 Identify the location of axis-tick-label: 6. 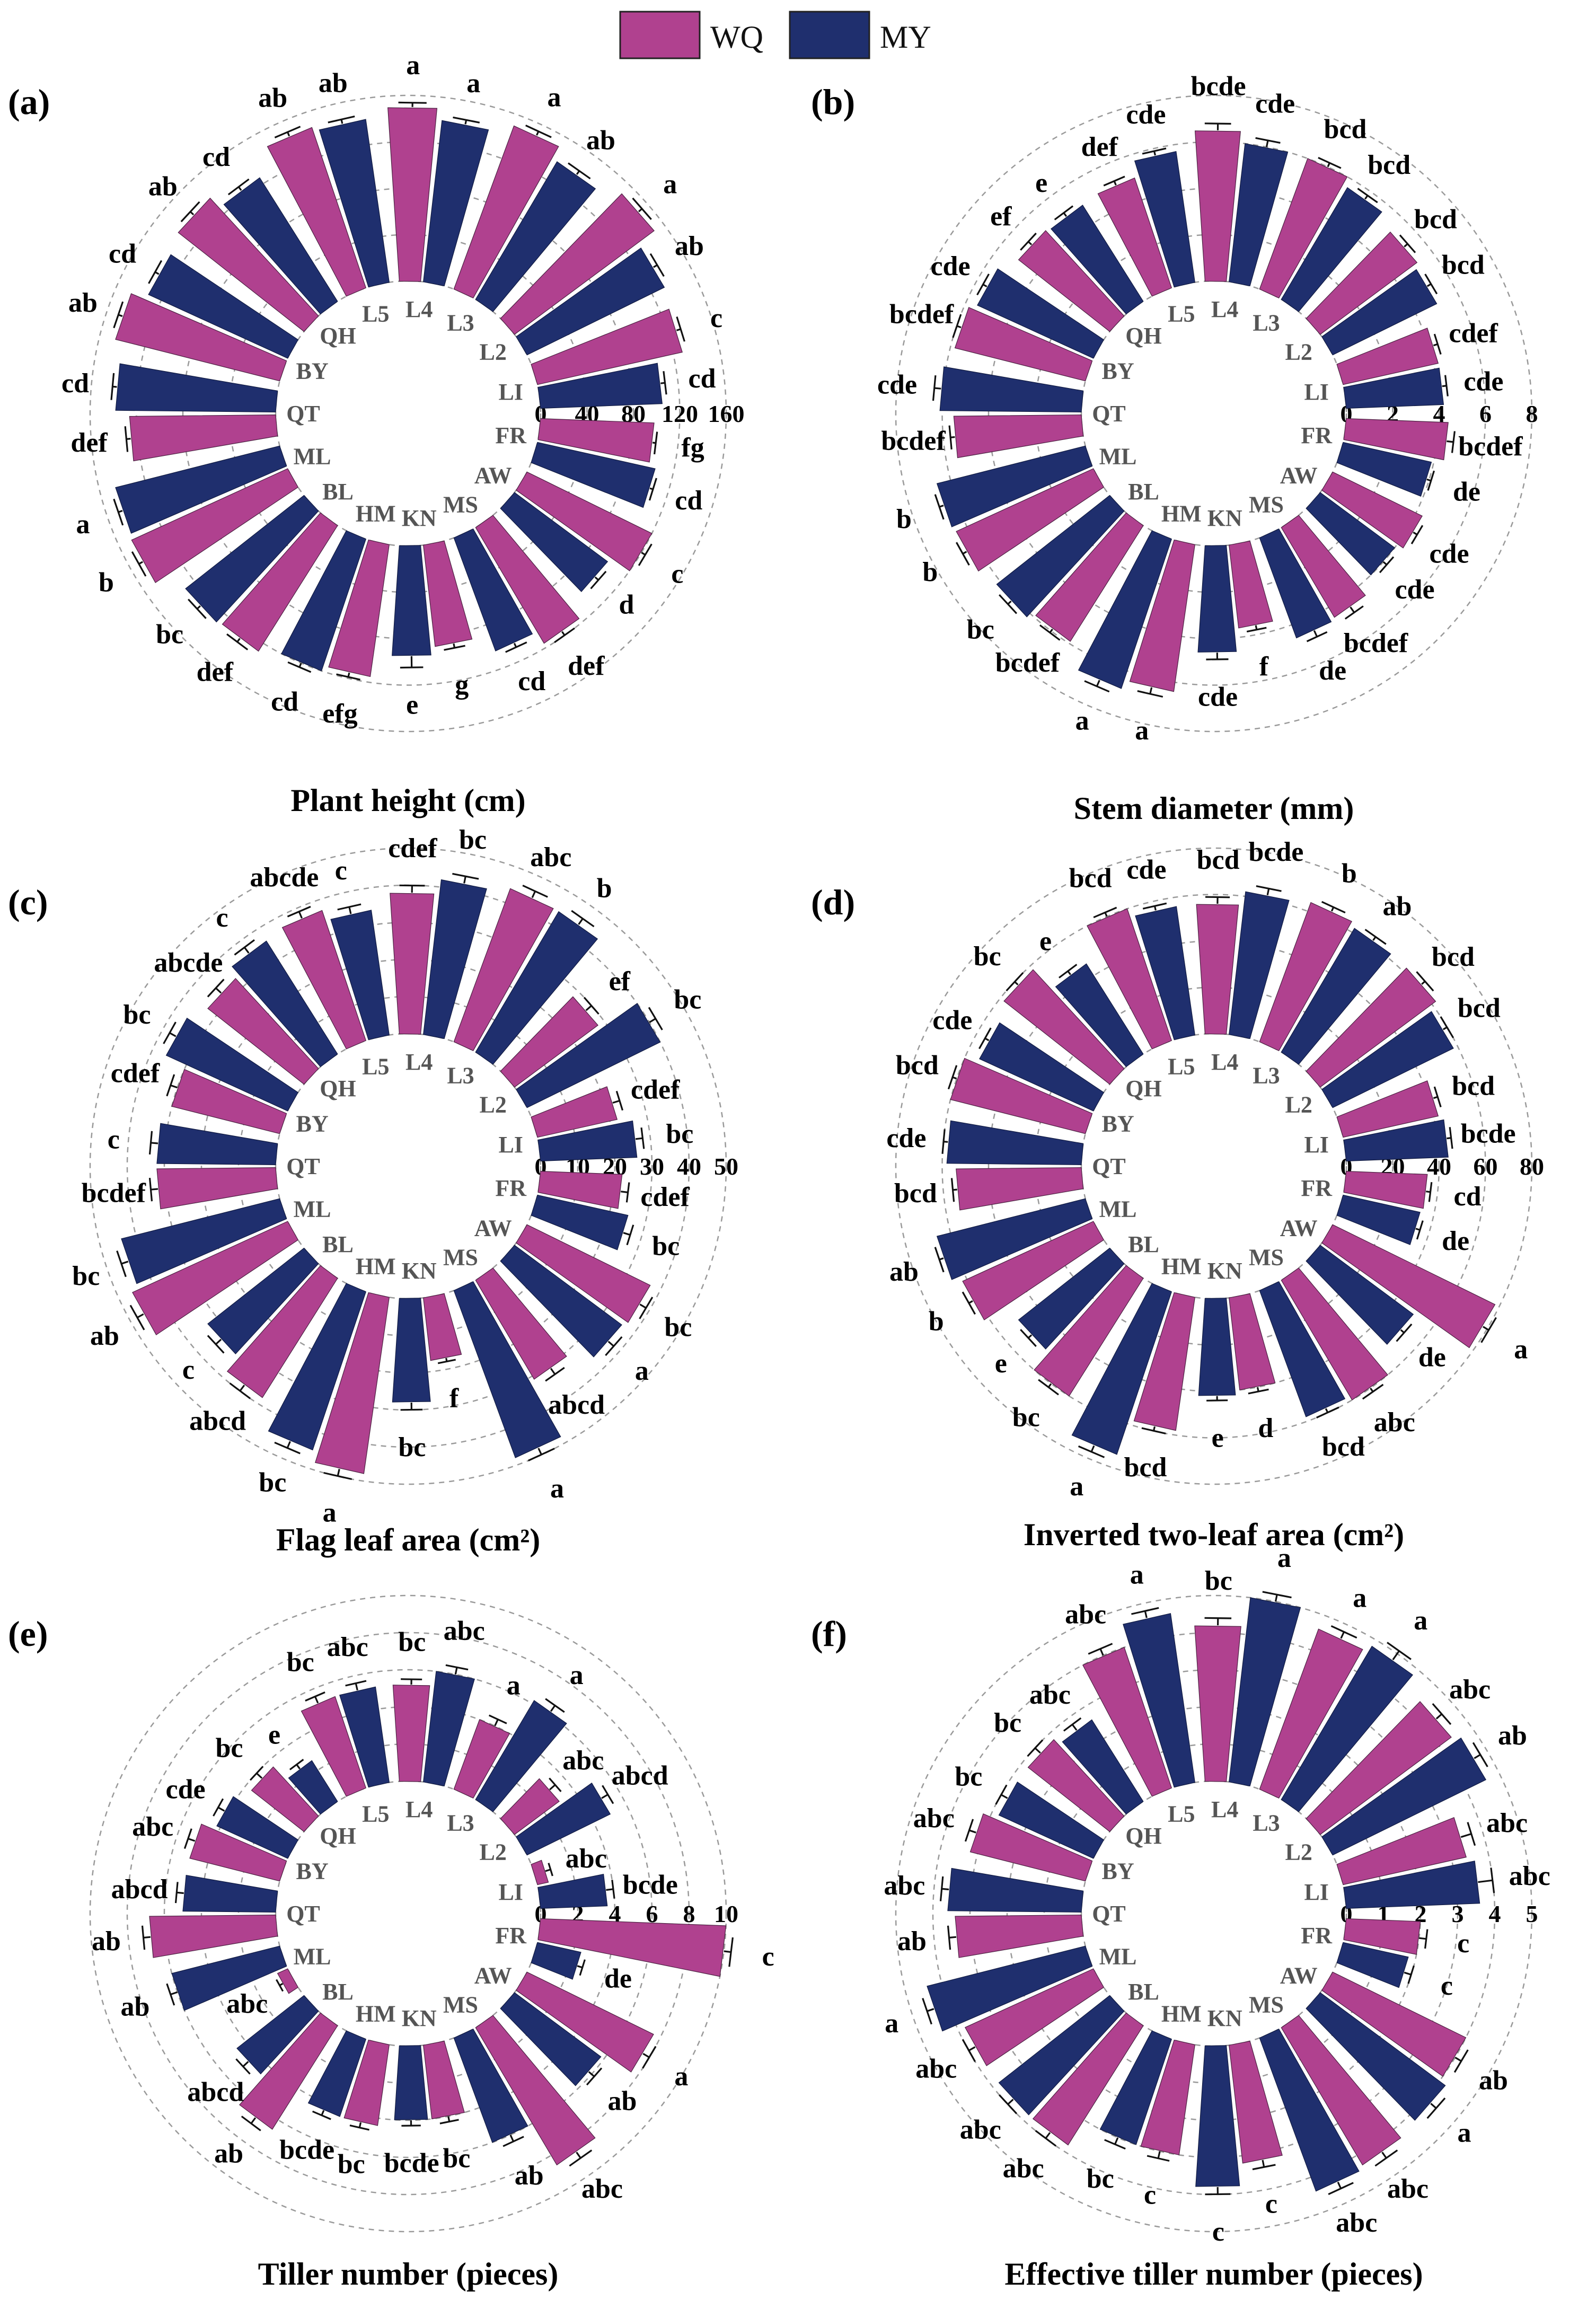
(652, 1913).